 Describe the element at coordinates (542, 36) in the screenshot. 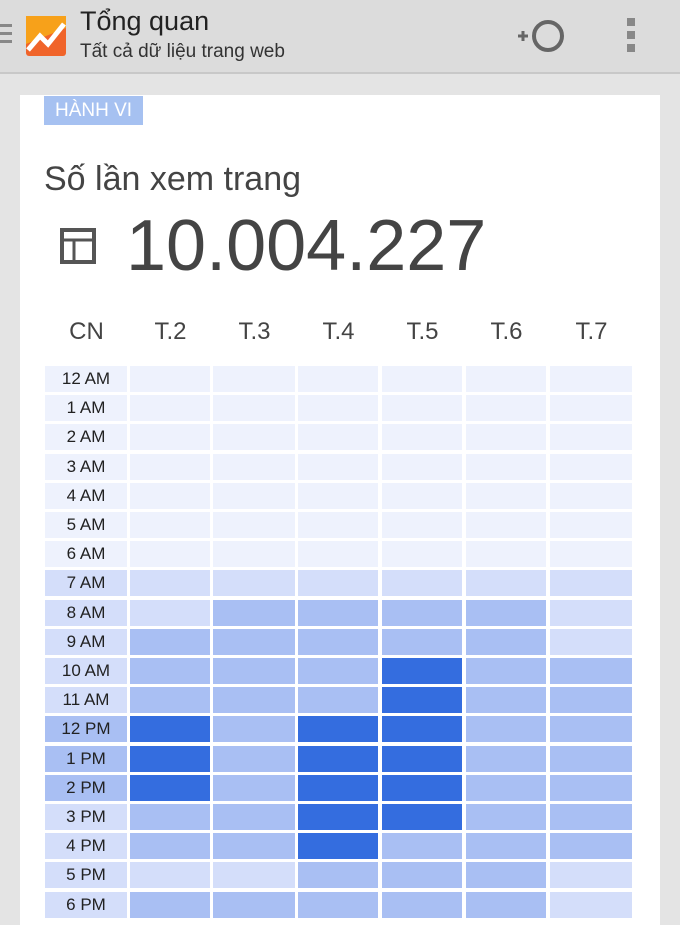

I see `add-segment-icon` at that location.